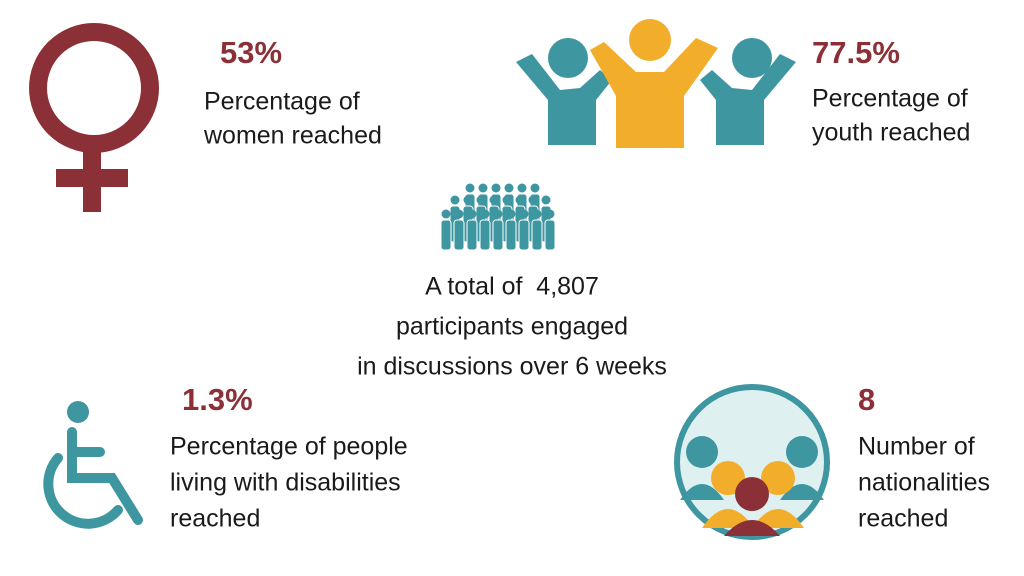 The image size is (1024, 576). What do you see at coordinates (94, 117) in the screenshot?
I see `female-icon` at bounding box center [94, 117].